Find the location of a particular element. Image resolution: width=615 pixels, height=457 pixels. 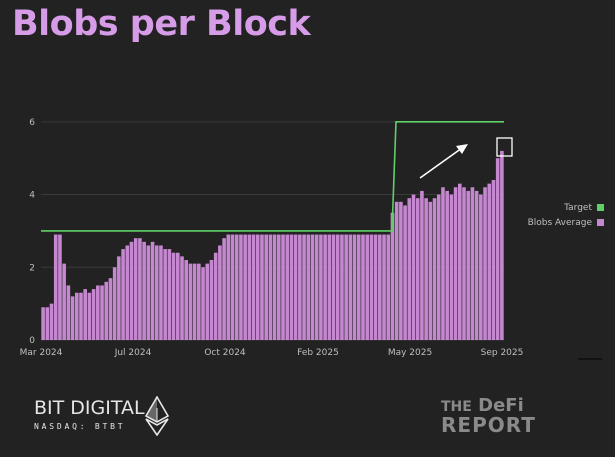

corner-divider is located at coordinates (590, 359).